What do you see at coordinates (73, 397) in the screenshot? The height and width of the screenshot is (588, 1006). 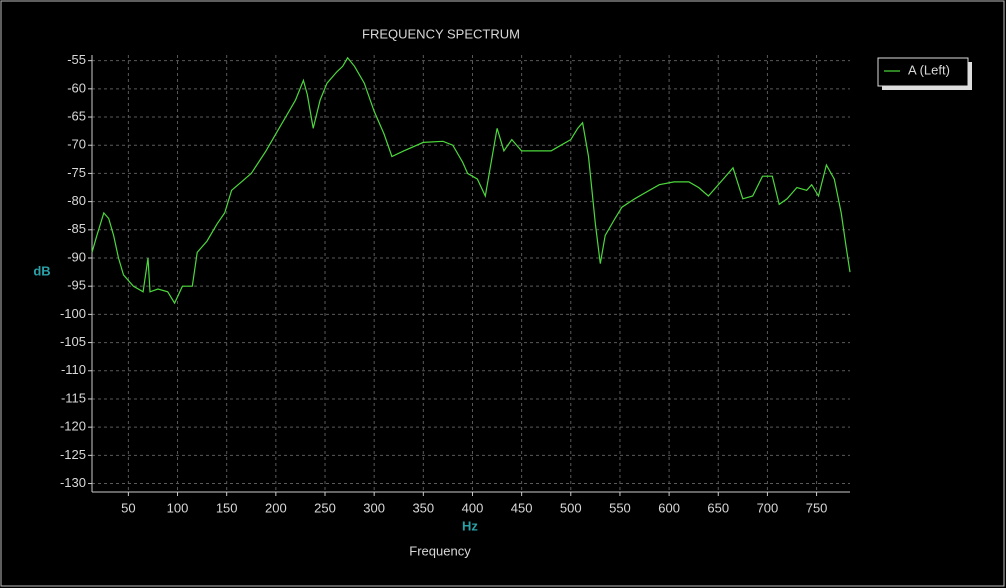 I see `y-tick-label: -115` at bounding box center [73, 397].